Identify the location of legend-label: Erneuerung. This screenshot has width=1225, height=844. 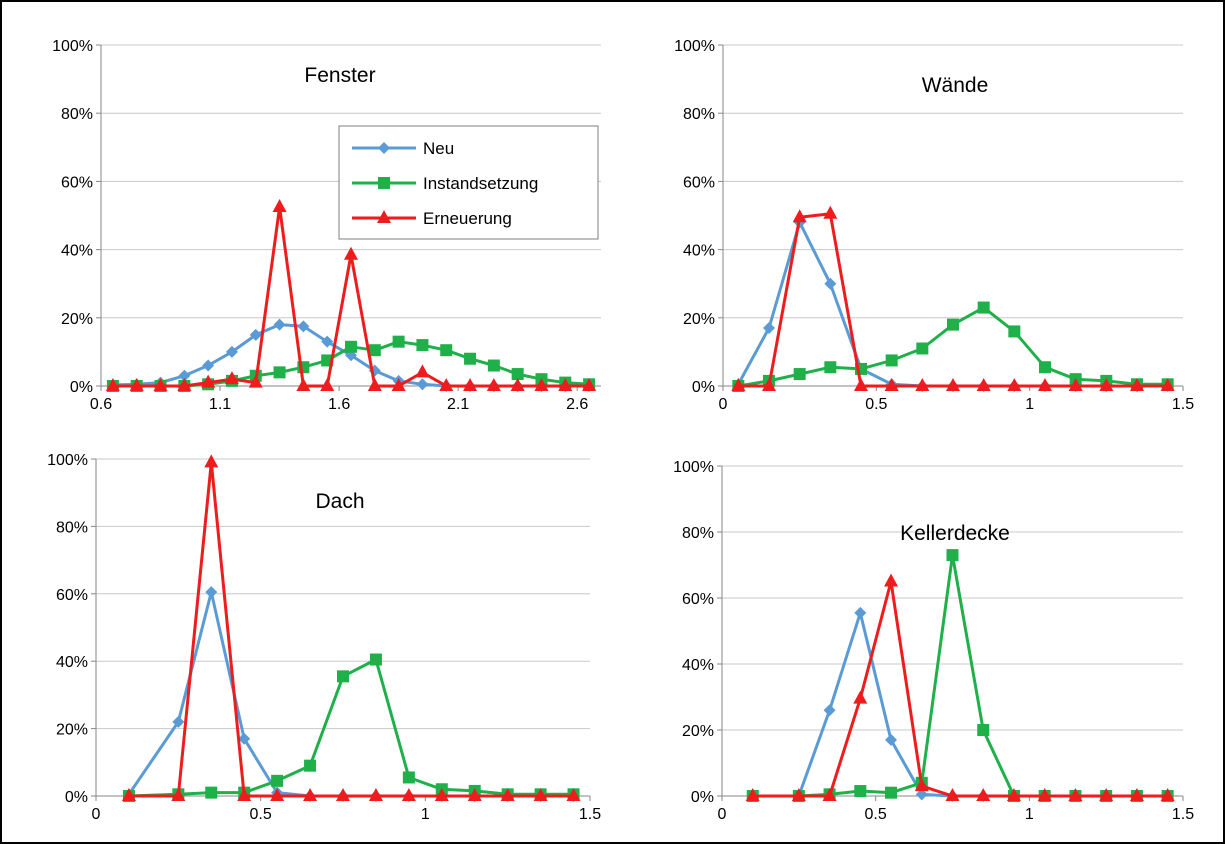
(467, 218).